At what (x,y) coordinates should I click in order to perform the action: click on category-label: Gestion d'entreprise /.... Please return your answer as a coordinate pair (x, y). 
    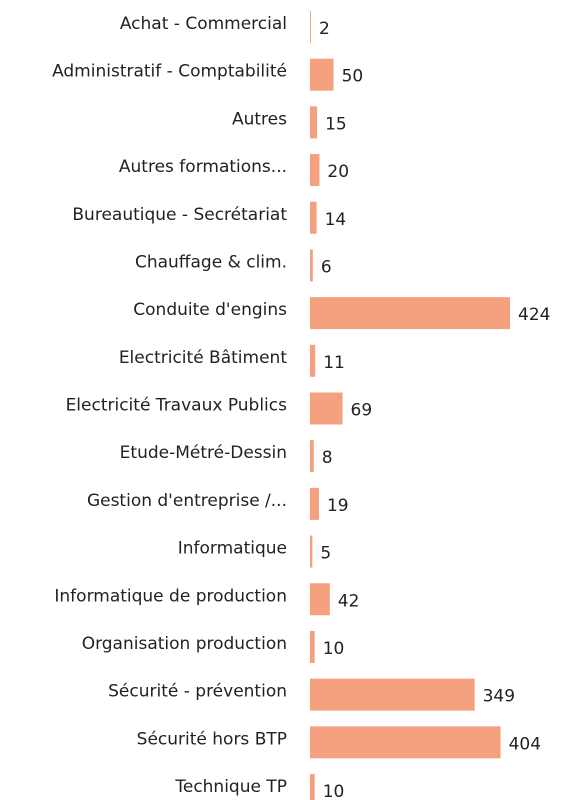
    Looking at the image, I should click on (187, 501).